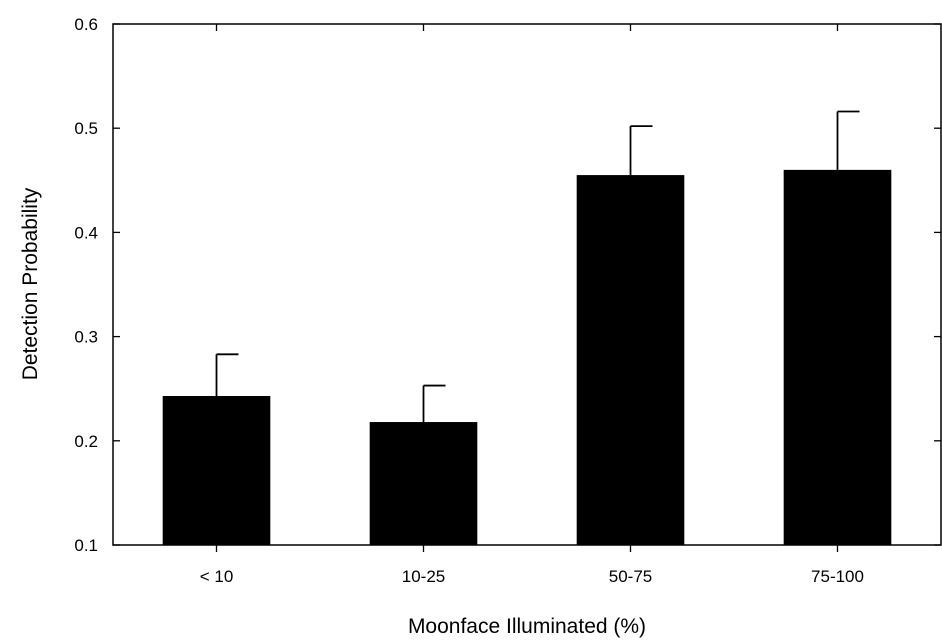  I want to click on x-axis-label: Moonface Illuminated (%), so click(527, 626).